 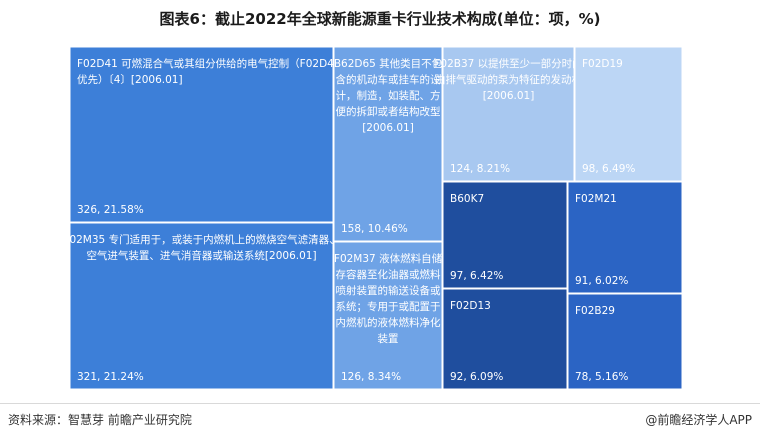 What do you see at coordinates (480, 169) in the screenshot?
I see `cell-value-label: 124, 8.21%` at bounding box center [480, 169].